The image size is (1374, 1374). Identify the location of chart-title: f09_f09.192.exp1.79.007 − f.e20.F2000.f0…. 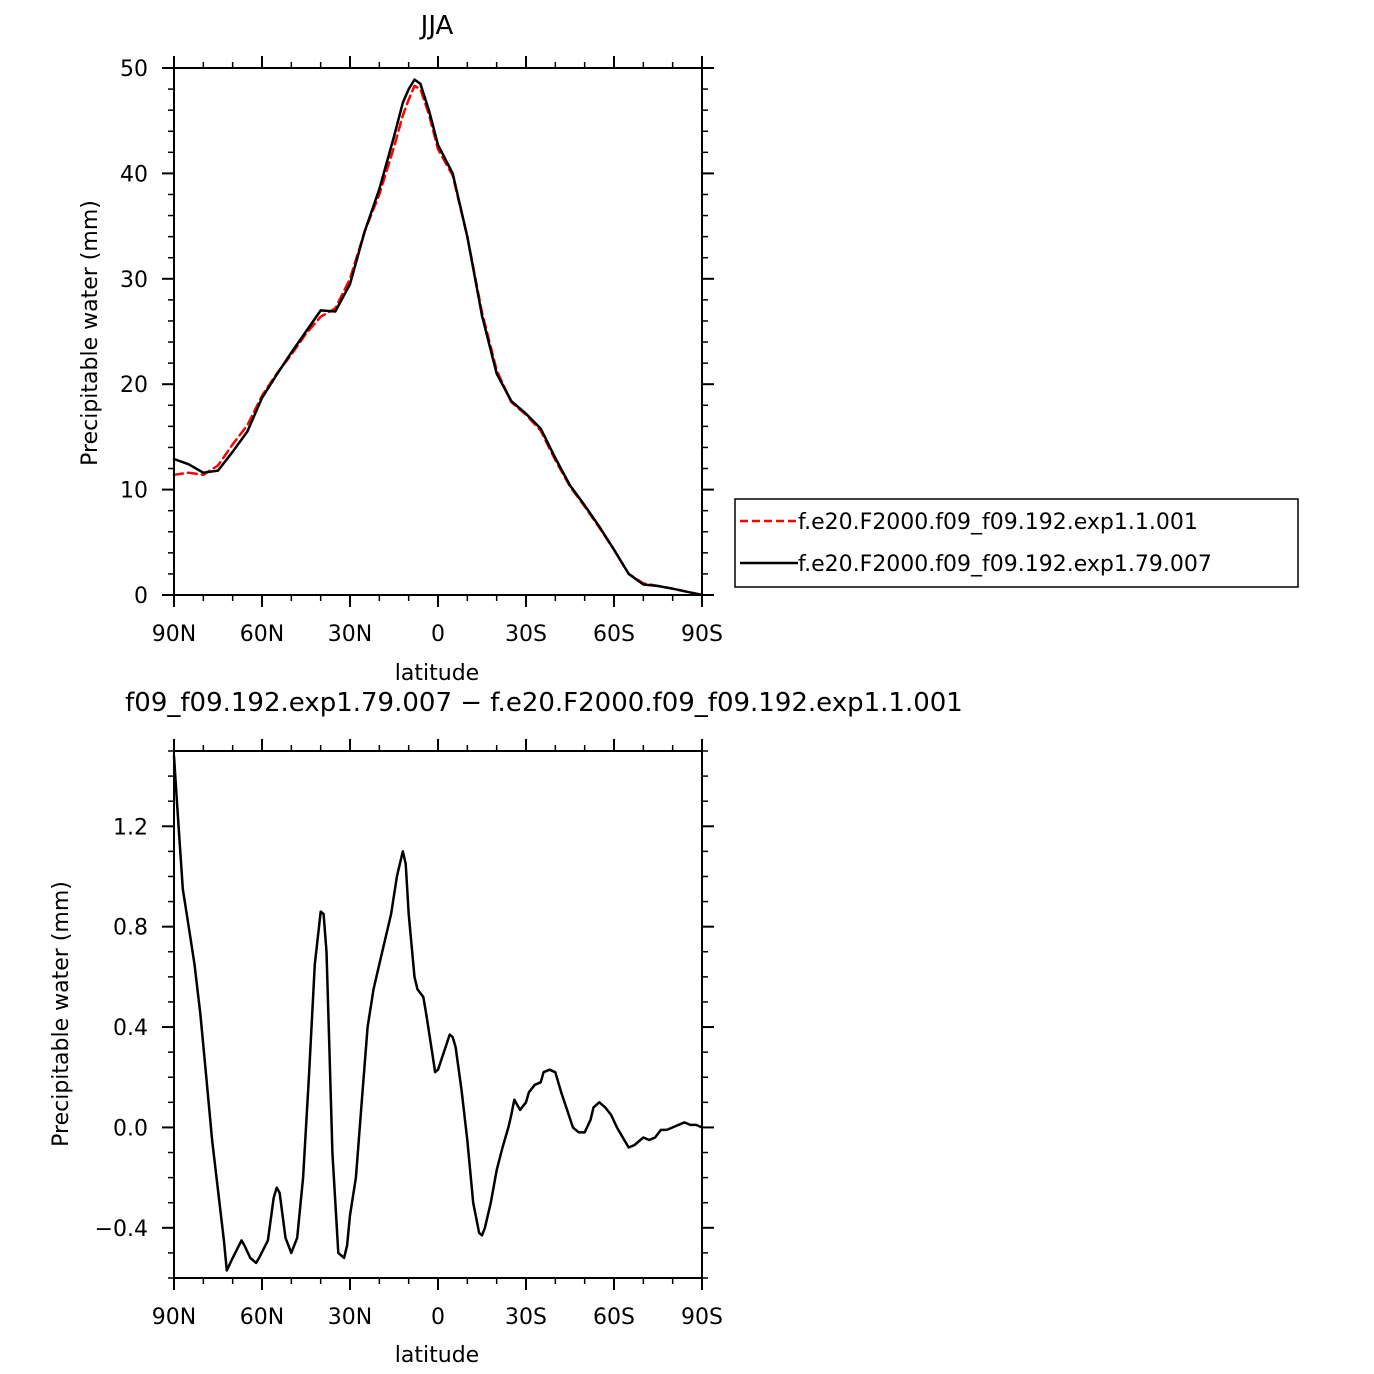
(544, 703).